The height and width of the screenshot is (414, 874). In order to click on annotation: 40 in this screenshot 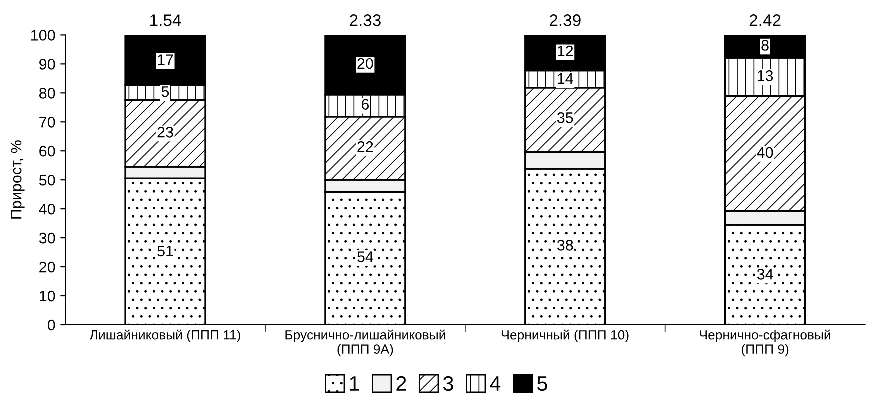, I will do `click(765, 152)`.